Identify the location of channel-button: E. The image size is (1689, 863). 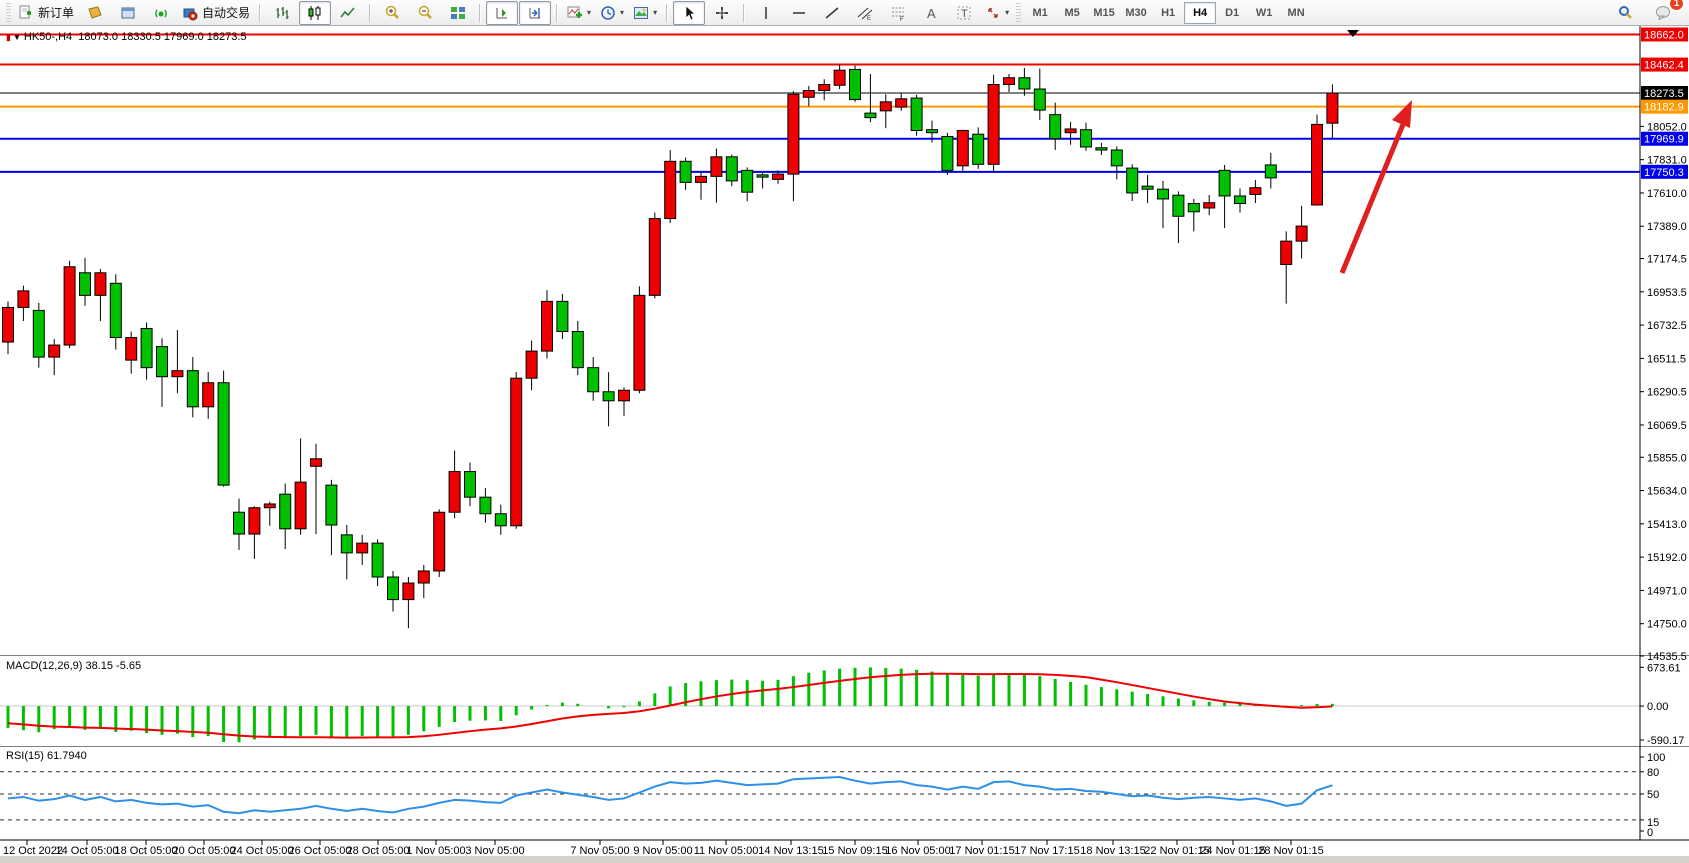
(865, 13).